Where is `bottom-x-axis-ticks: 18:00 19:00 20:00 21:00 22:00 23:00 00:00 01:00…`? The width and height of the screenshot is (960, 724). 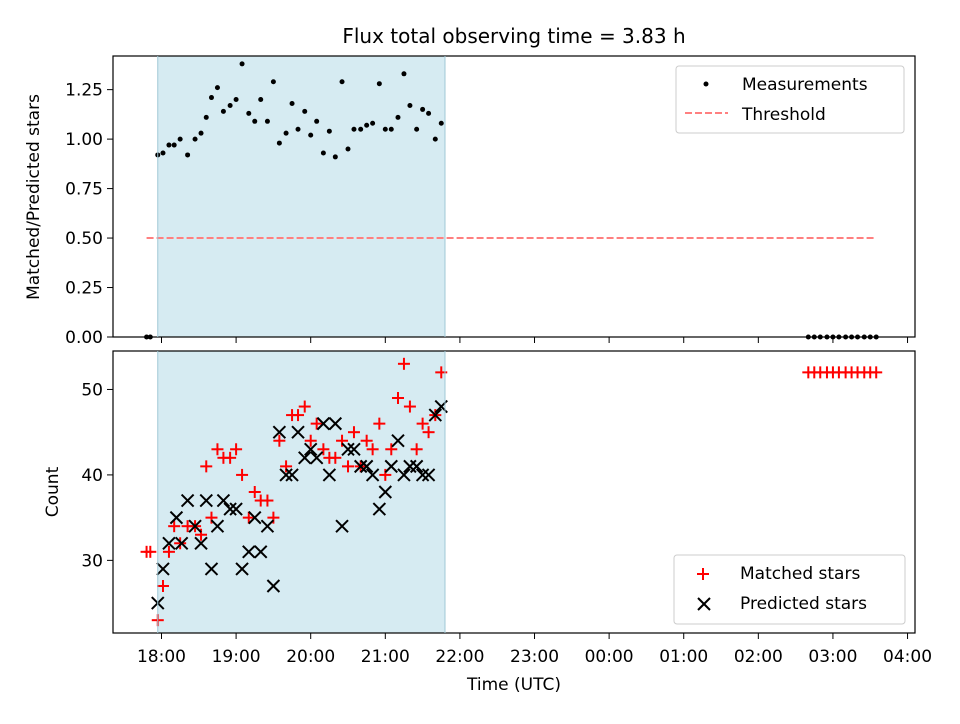
bottom-x-axis-ticks: 18:00 19:00 20:00 21:00 22:00 23:00 00:00 01:00… is located at coordinates (534, 650).